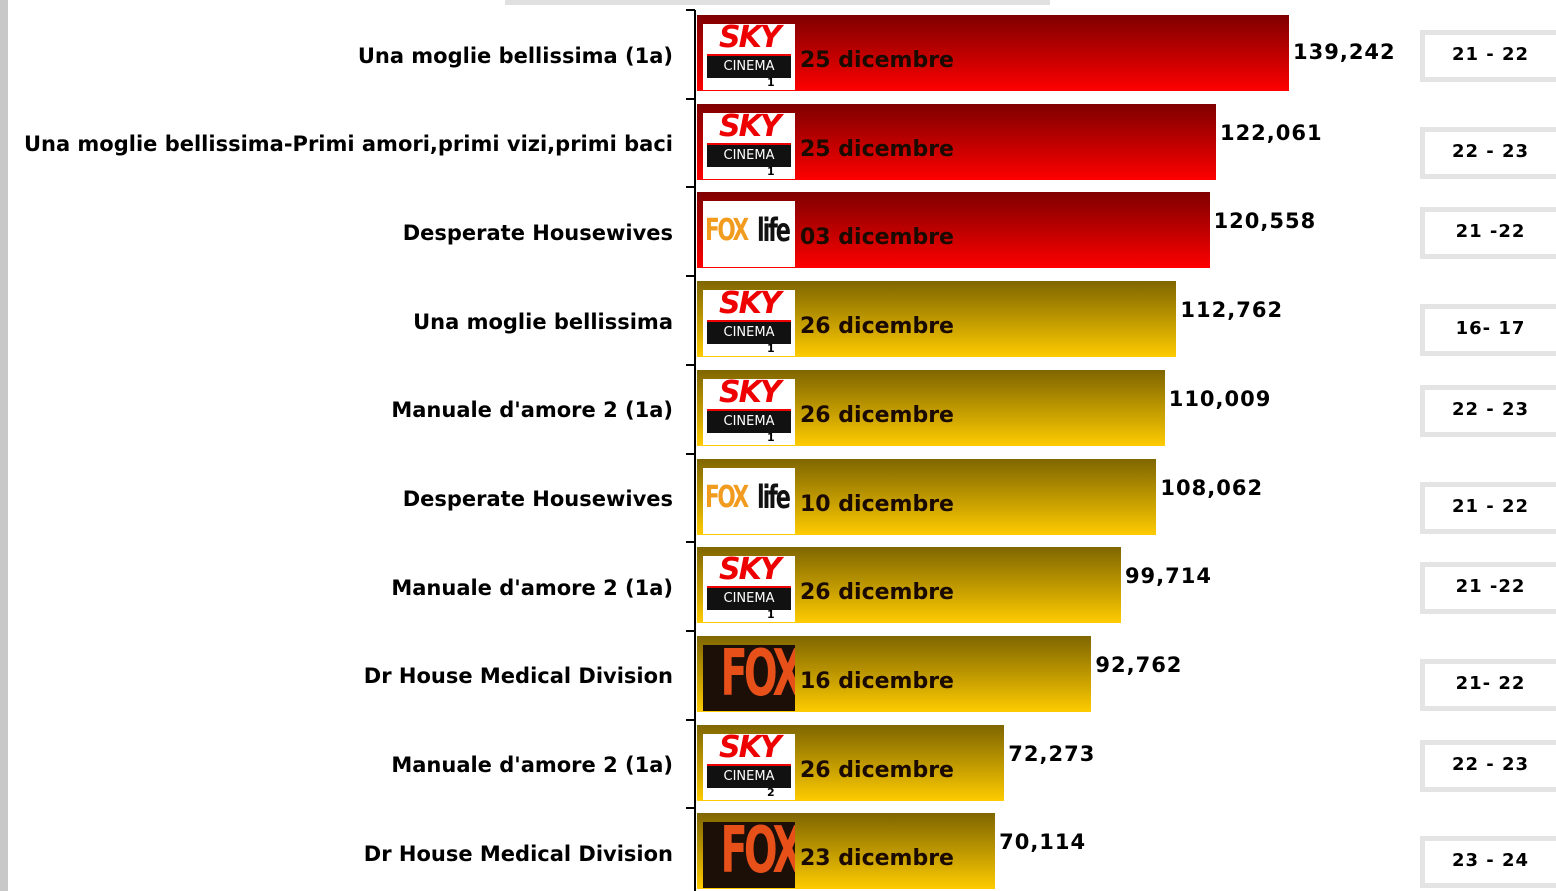 The image size is (1556, 891). I want to click on bar, so click(993, 53).